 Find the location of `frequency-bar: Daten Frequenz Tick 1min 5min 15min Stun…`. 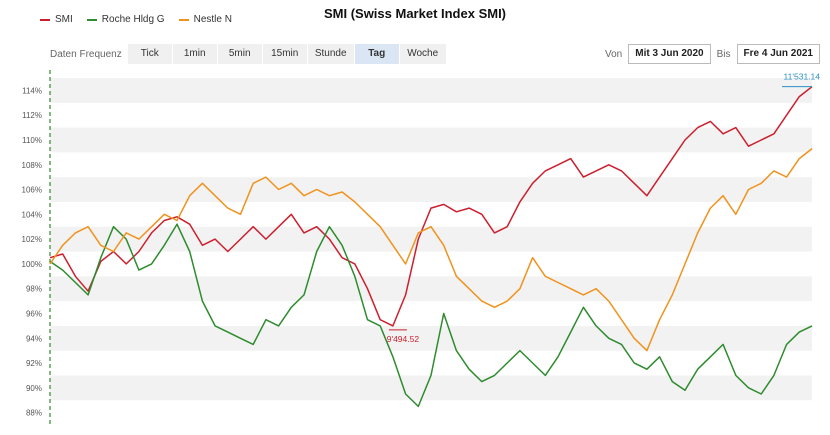

frequency-bar: Daten Frequenz Tick 1min 5min 15min Stun… is located at coordinates (248, 54).